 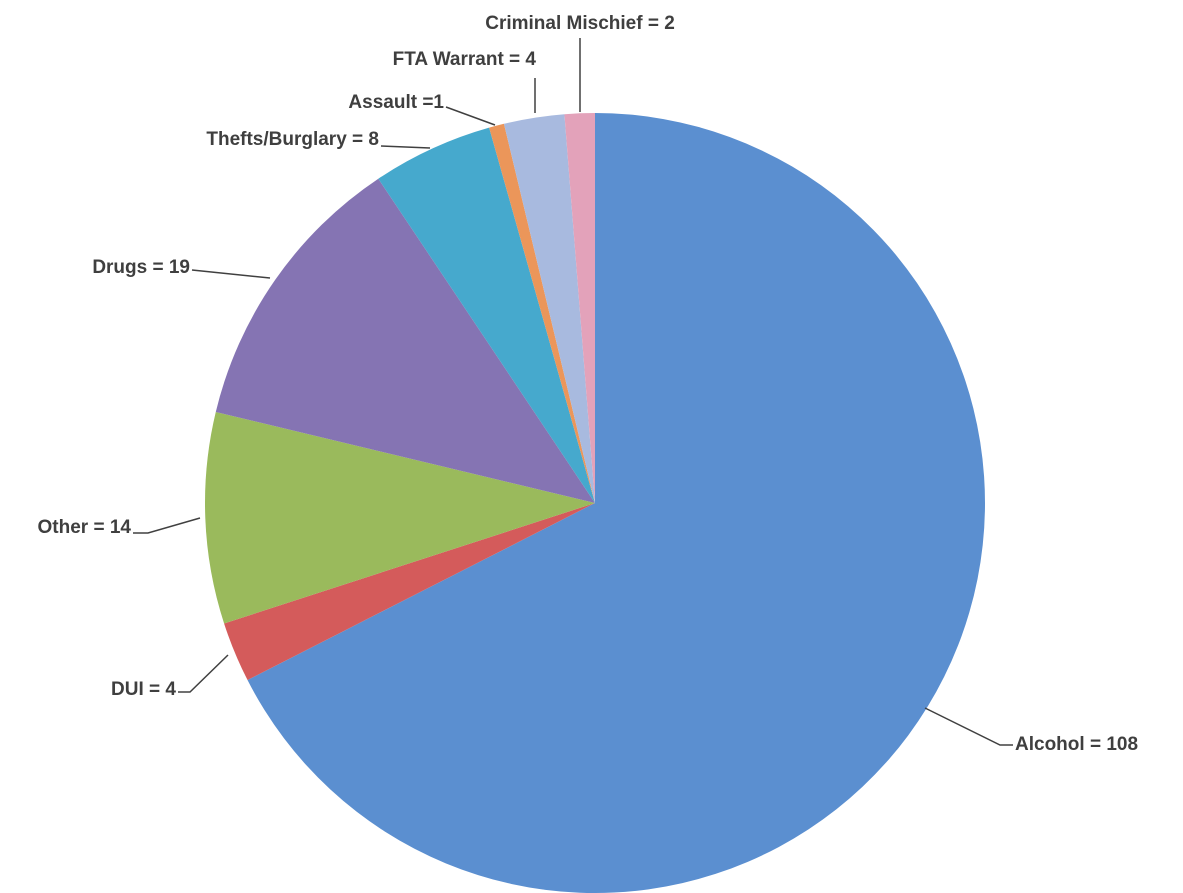 What do you see at coordinates (143, 689) in the screenshot?
I see `slice-label: DUI = 4` at bounding box center [143, 689].